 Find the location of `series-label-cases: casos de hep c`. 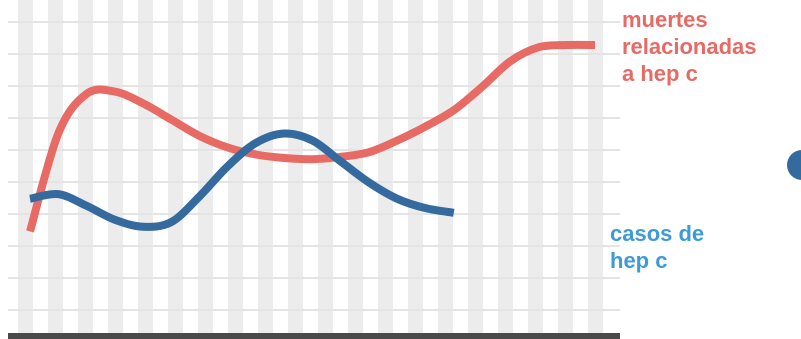

series-label-cases: casos de hep c is located at coordinates (657, 247).